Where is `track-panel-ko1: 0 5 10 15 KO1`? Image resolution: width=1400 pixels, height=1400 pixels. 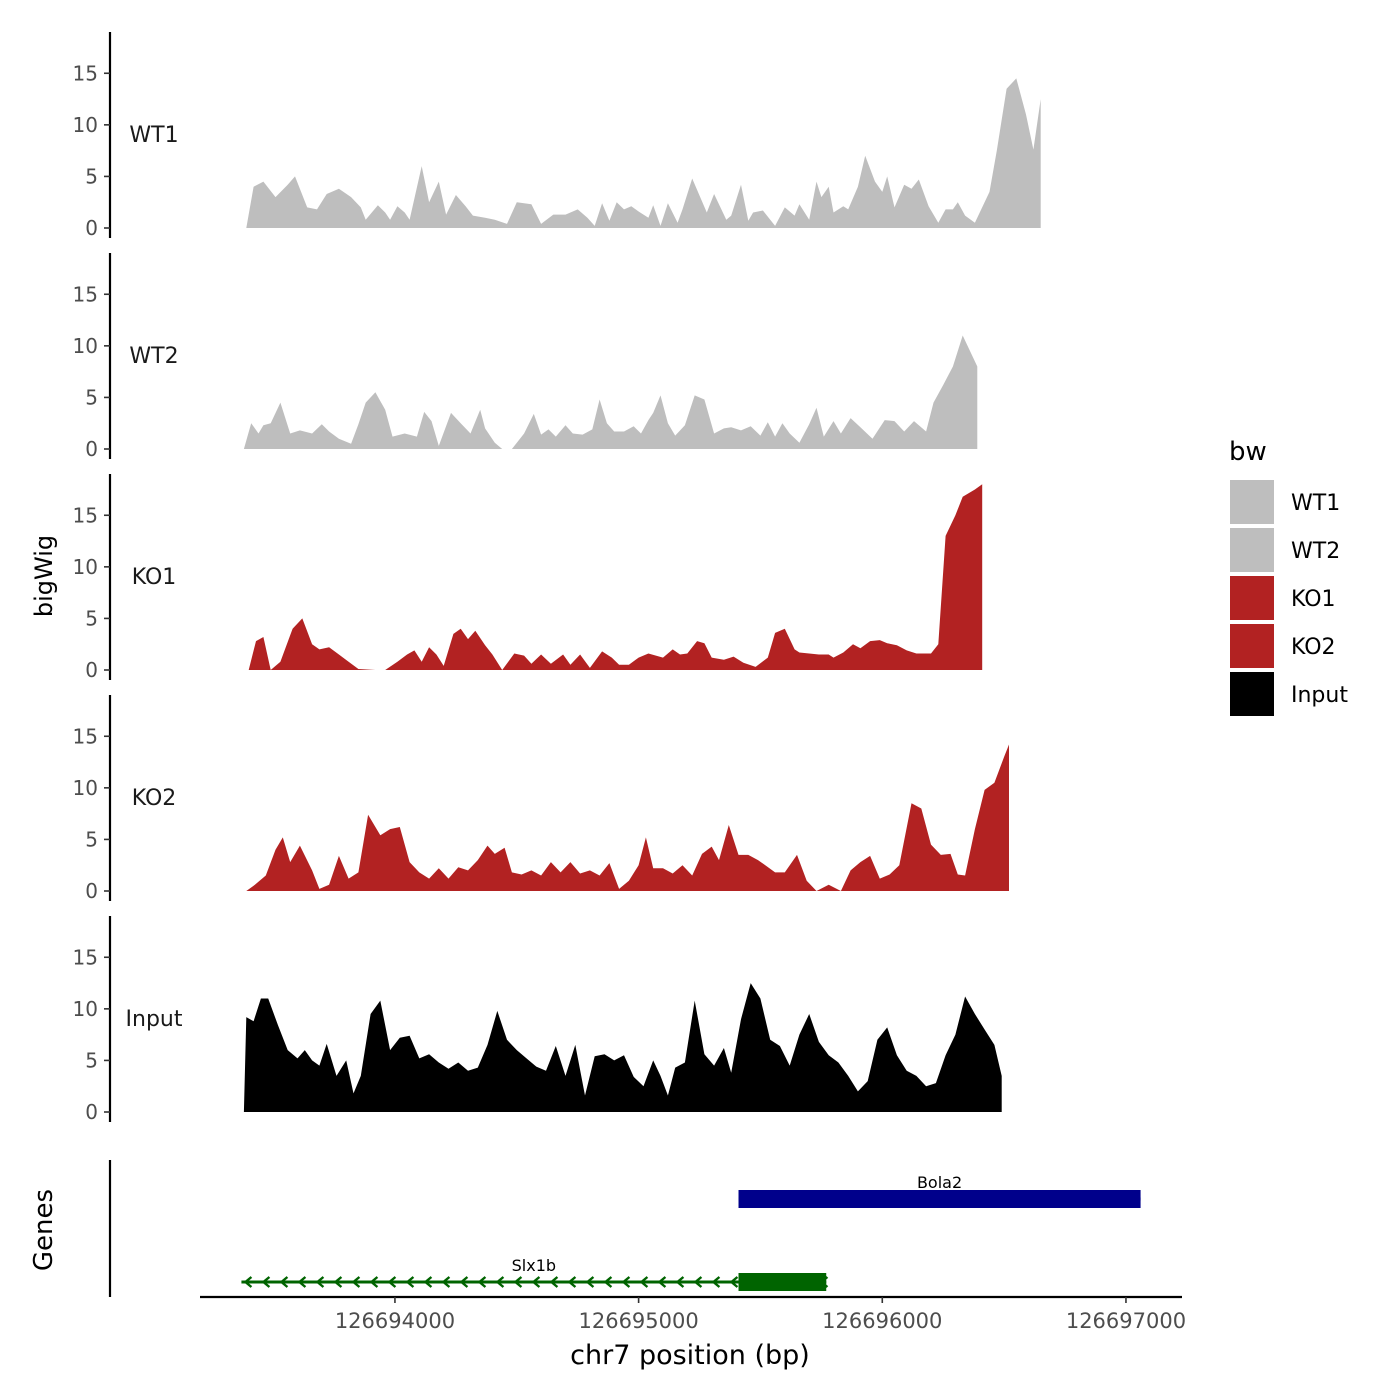 track-panel-ko1: 0 5 10 15 KO1 is located at coordinates (528, 578).